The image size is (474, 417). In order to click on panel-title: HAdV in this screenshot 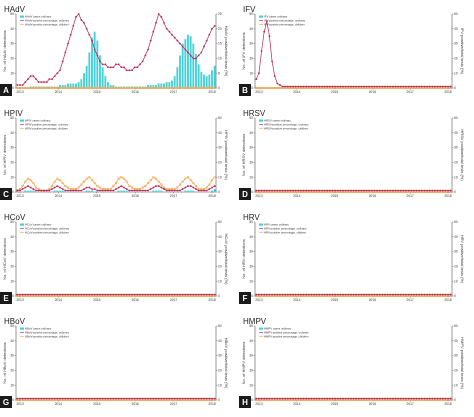, I will do `click(15, 9)`.